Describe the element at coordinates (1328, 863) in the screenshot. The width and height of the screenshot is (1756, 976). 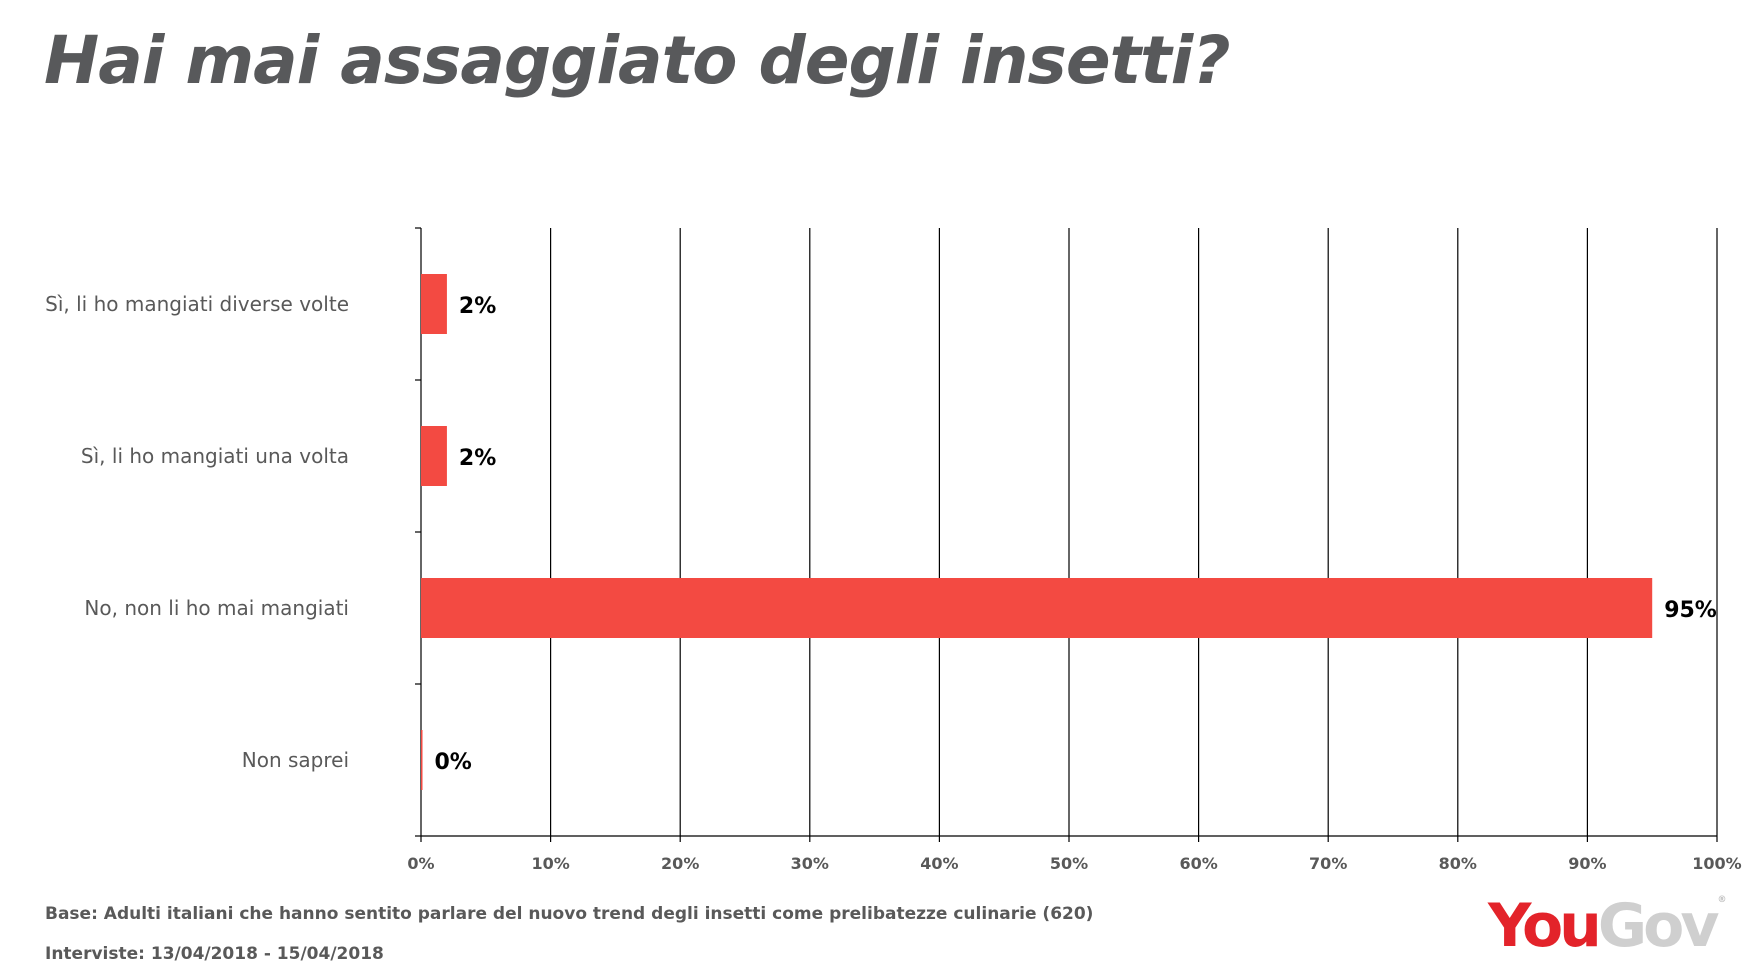
I see `x-tick-label: 70%` at that location.